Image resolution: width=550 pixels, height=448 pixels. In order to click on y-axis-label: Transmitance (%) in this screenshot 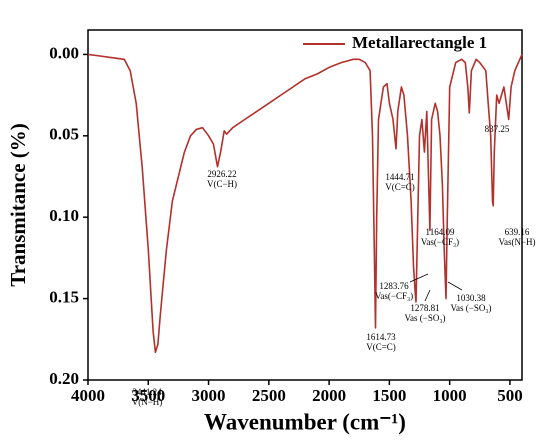, I will do `click(18, 205)`.